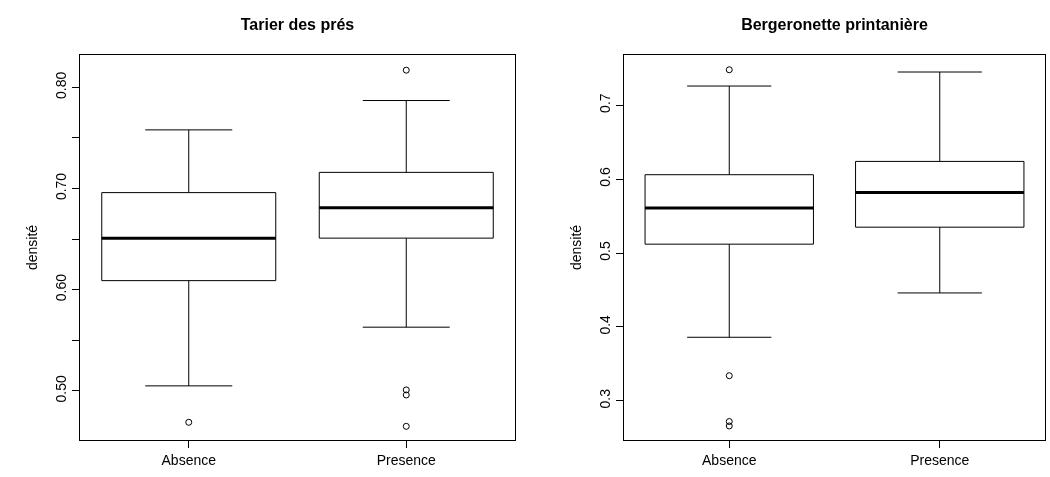  I want to click on chart-title: Bergeronette printanière, so click(834, 25).